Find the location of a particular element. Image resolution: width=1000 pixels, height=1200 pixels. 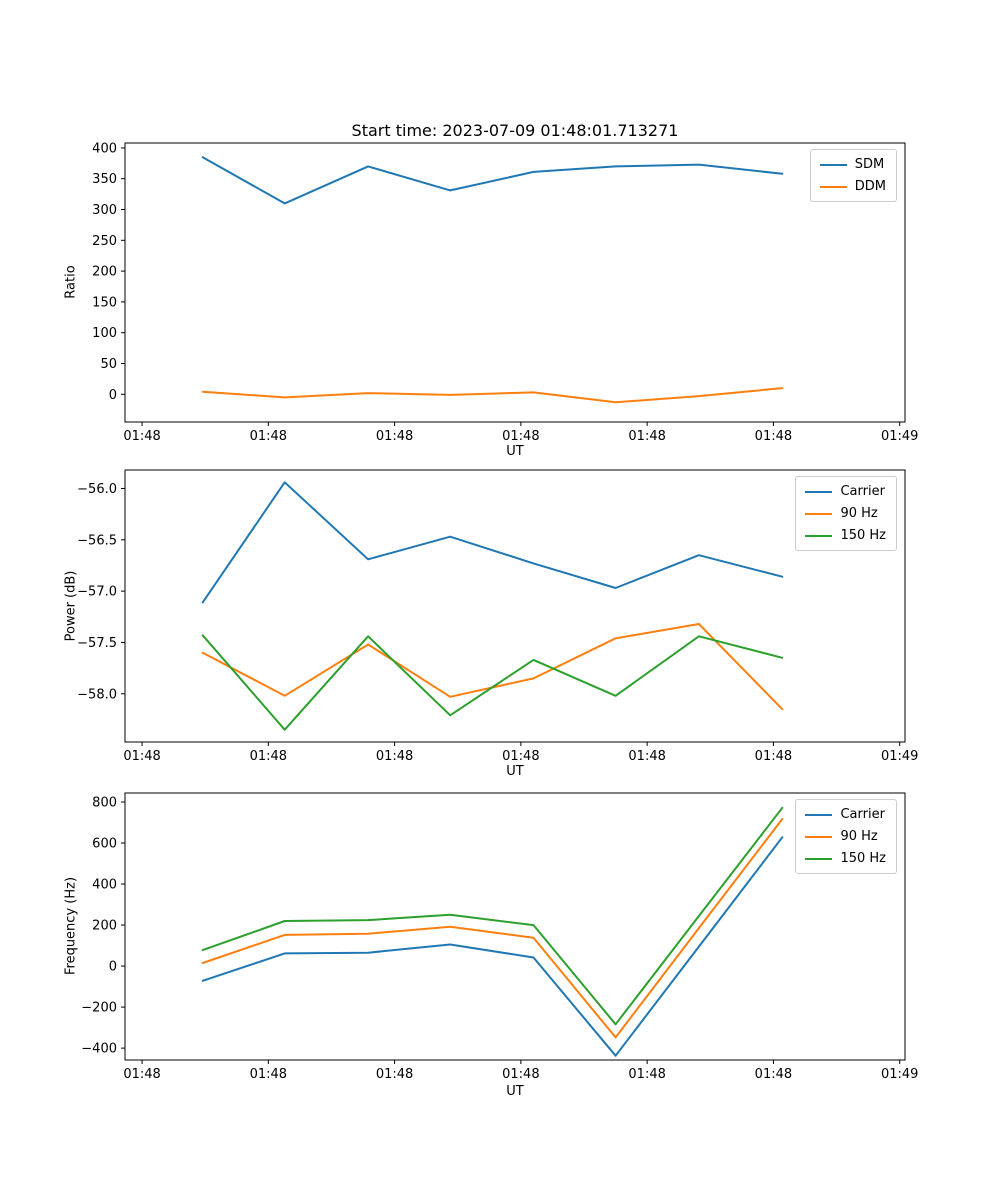

y-tick-label: −58.0 is located at coordinates (97, 694).